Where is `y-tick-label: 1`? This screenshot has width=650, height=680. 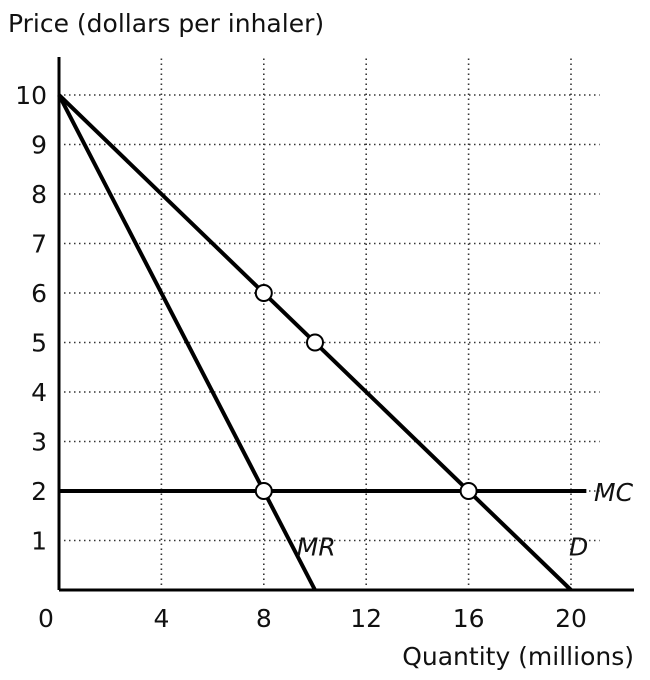
y-tick-label: 1 is located at coordinates (39, 541).